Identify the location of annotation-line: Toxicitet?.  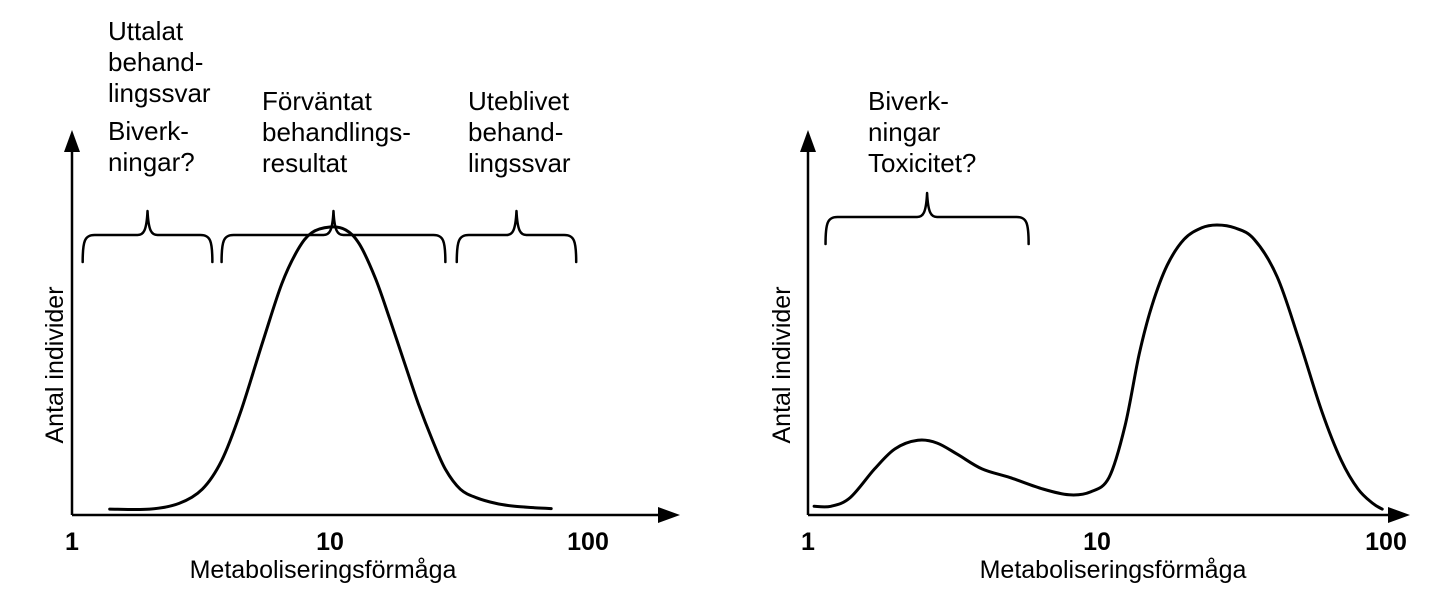
(922, 163).